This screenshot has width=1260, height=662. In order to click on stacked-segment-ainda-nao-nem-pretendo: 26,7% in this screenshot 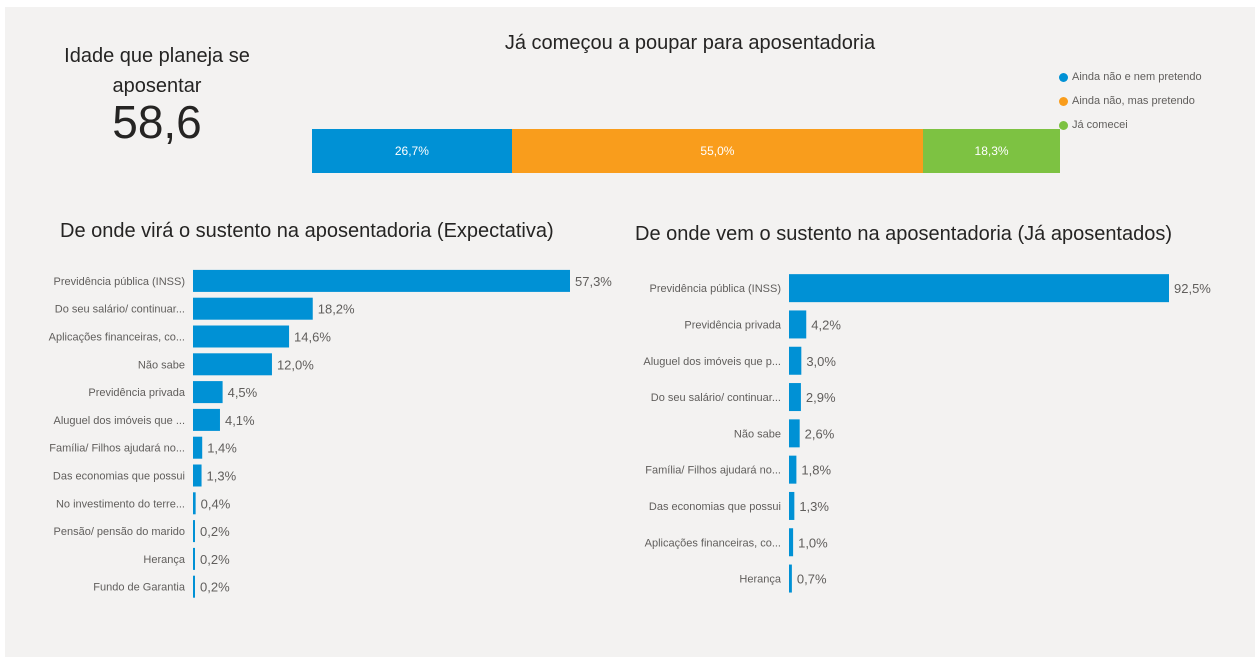, I will do `click(412, 151)`.